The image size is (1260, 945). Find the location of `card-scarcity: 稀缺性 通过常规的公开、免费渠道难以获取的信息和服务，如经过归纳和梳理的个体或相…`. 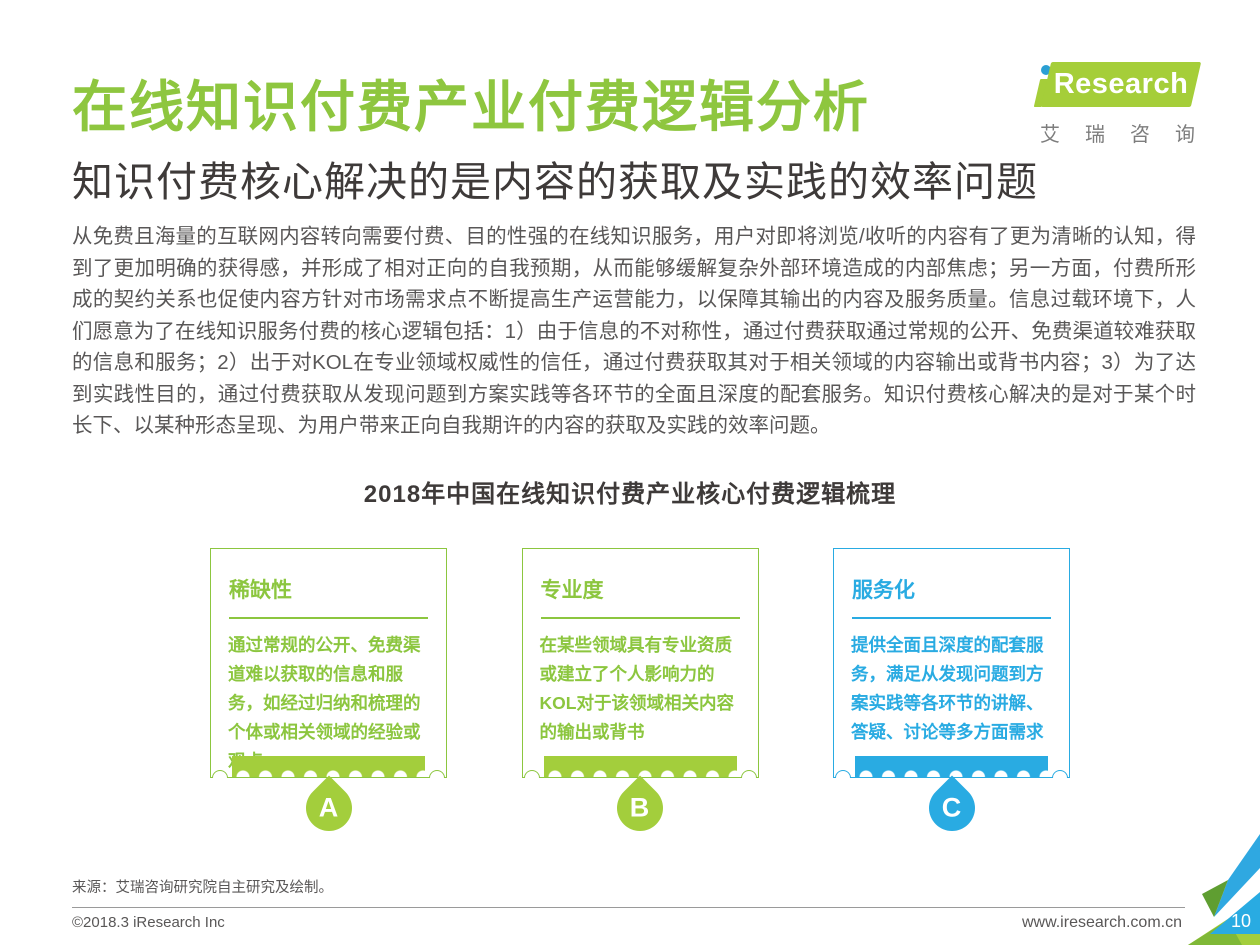

card-scarcity: 稀缺性 通过常规的公开、免费渠道难以获取的信息和服务，如经过归纳和梳理的个体或相… is located at coordinates (328, 663).